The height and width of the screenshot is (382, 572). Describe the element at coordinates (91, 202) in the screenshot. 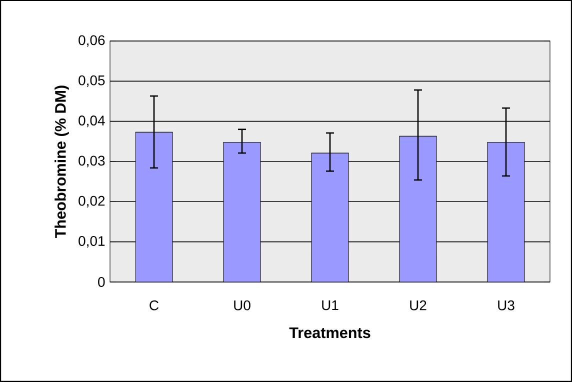

I see `y-tick-label: 0,02` at that location.